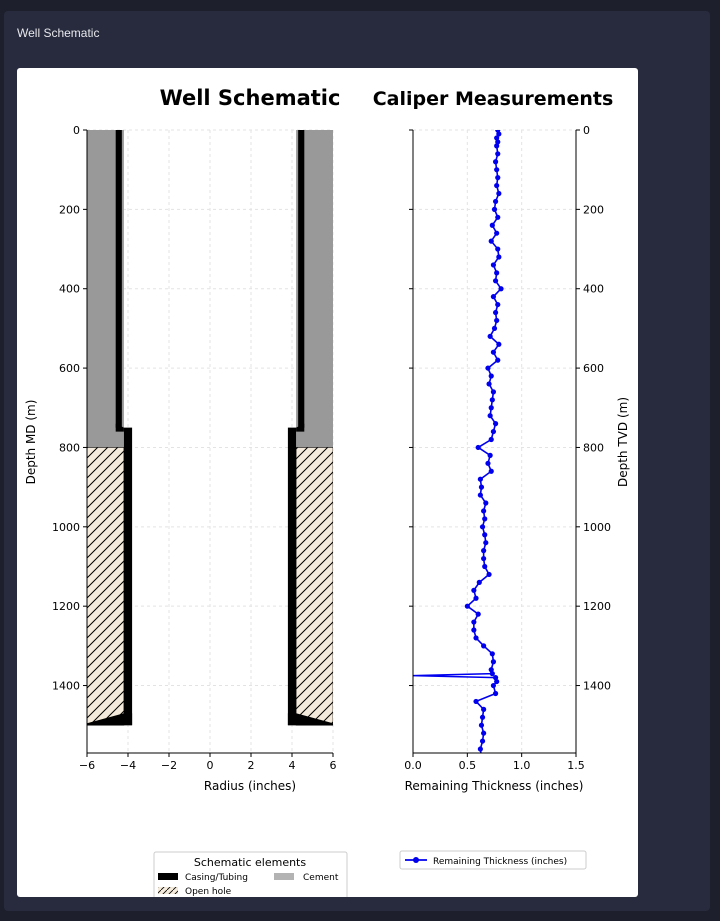 The width and height of the screenshot is (720, 921). Describe the element at coordinates (413, 765) in the screenshot. I see `caliper-xtick-label-0: 0.0` at that location.